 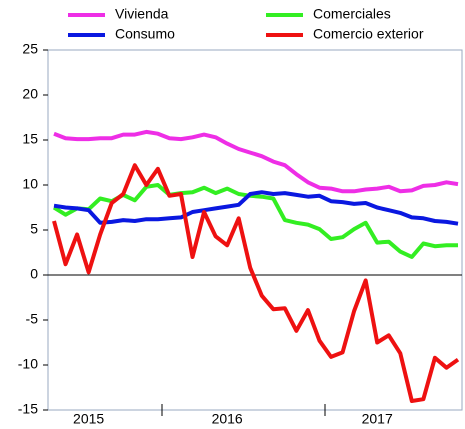 I want to click on y-tick-label: 15, so click(x=30, y=139).